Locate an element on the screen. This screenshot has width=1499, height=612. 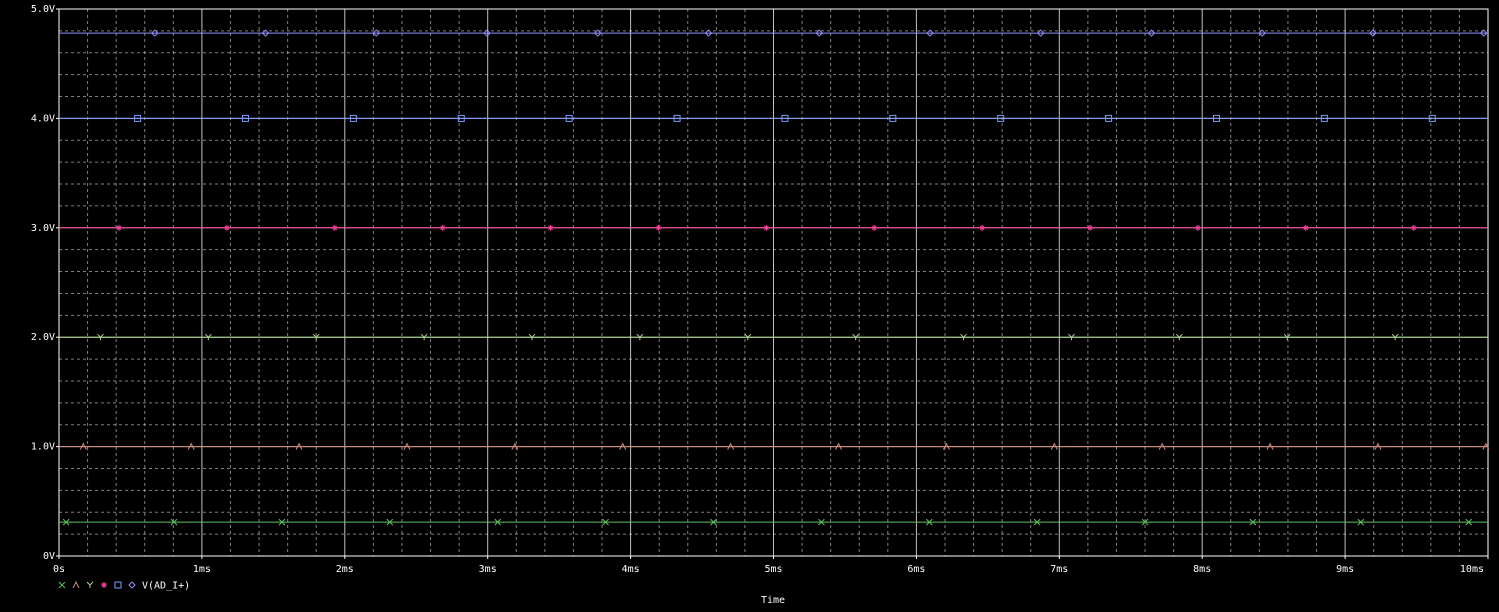
x-tick-label: 9ms is located at coordinates (1345, 569).